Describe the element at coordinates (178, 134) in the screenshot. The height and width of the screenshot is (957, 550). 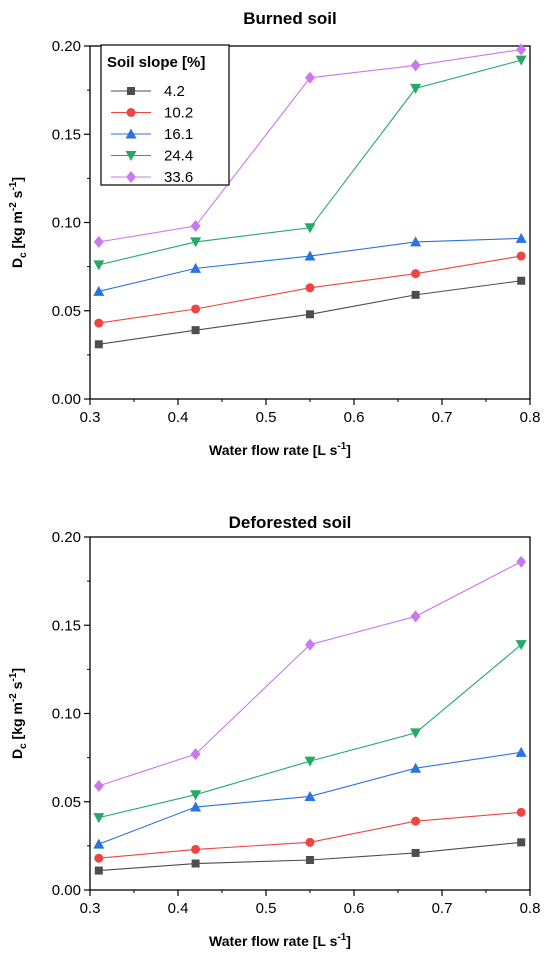
I see `legend-entry: 16.1` at that location.